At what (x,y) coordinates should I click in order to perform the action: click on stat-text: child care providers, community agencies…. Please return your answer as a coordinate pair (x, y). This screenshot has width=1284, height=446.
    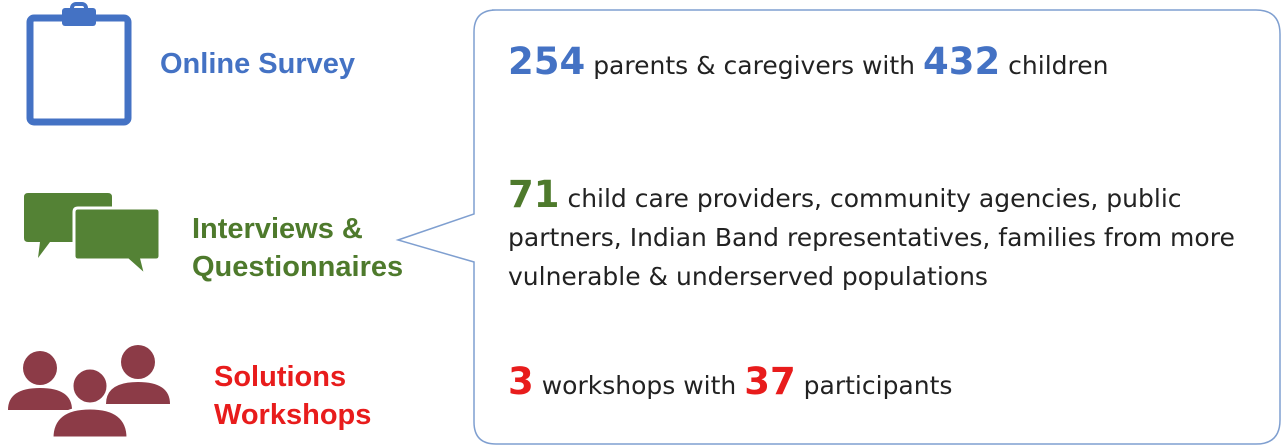
    Looking at the image, I should click on (871, 237).